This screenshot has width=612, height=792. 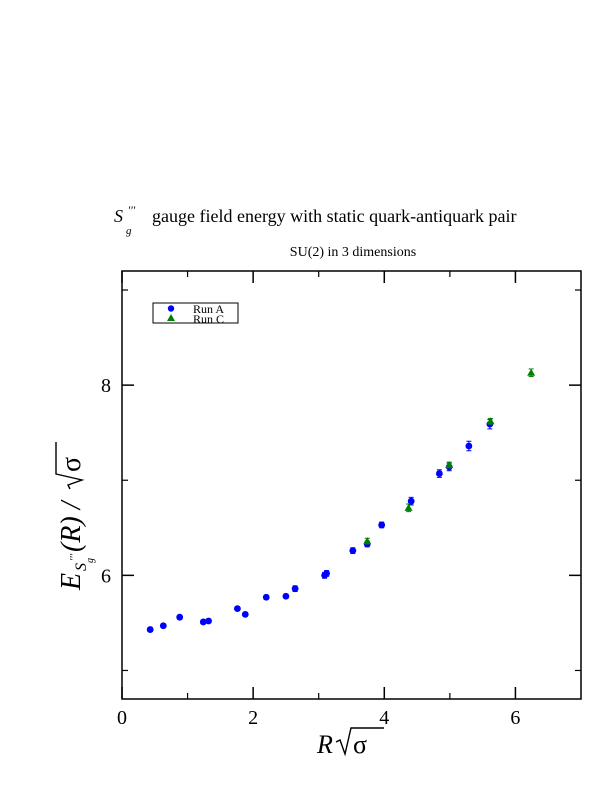 I want to click on y-axis-label-sub-sub: g, so click(x=90, y=560).